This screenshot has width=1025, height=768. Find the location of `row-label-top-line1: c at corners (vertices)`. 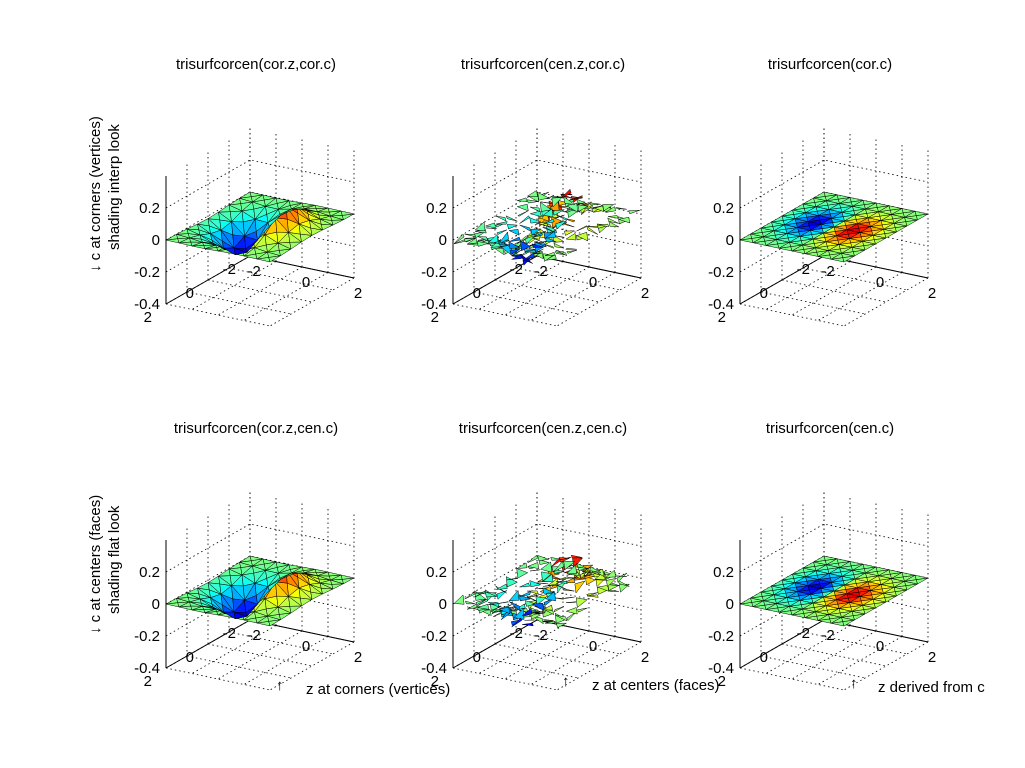

row-label-top-line1: c at corners (vertices) is located at coordinates (95, 188).